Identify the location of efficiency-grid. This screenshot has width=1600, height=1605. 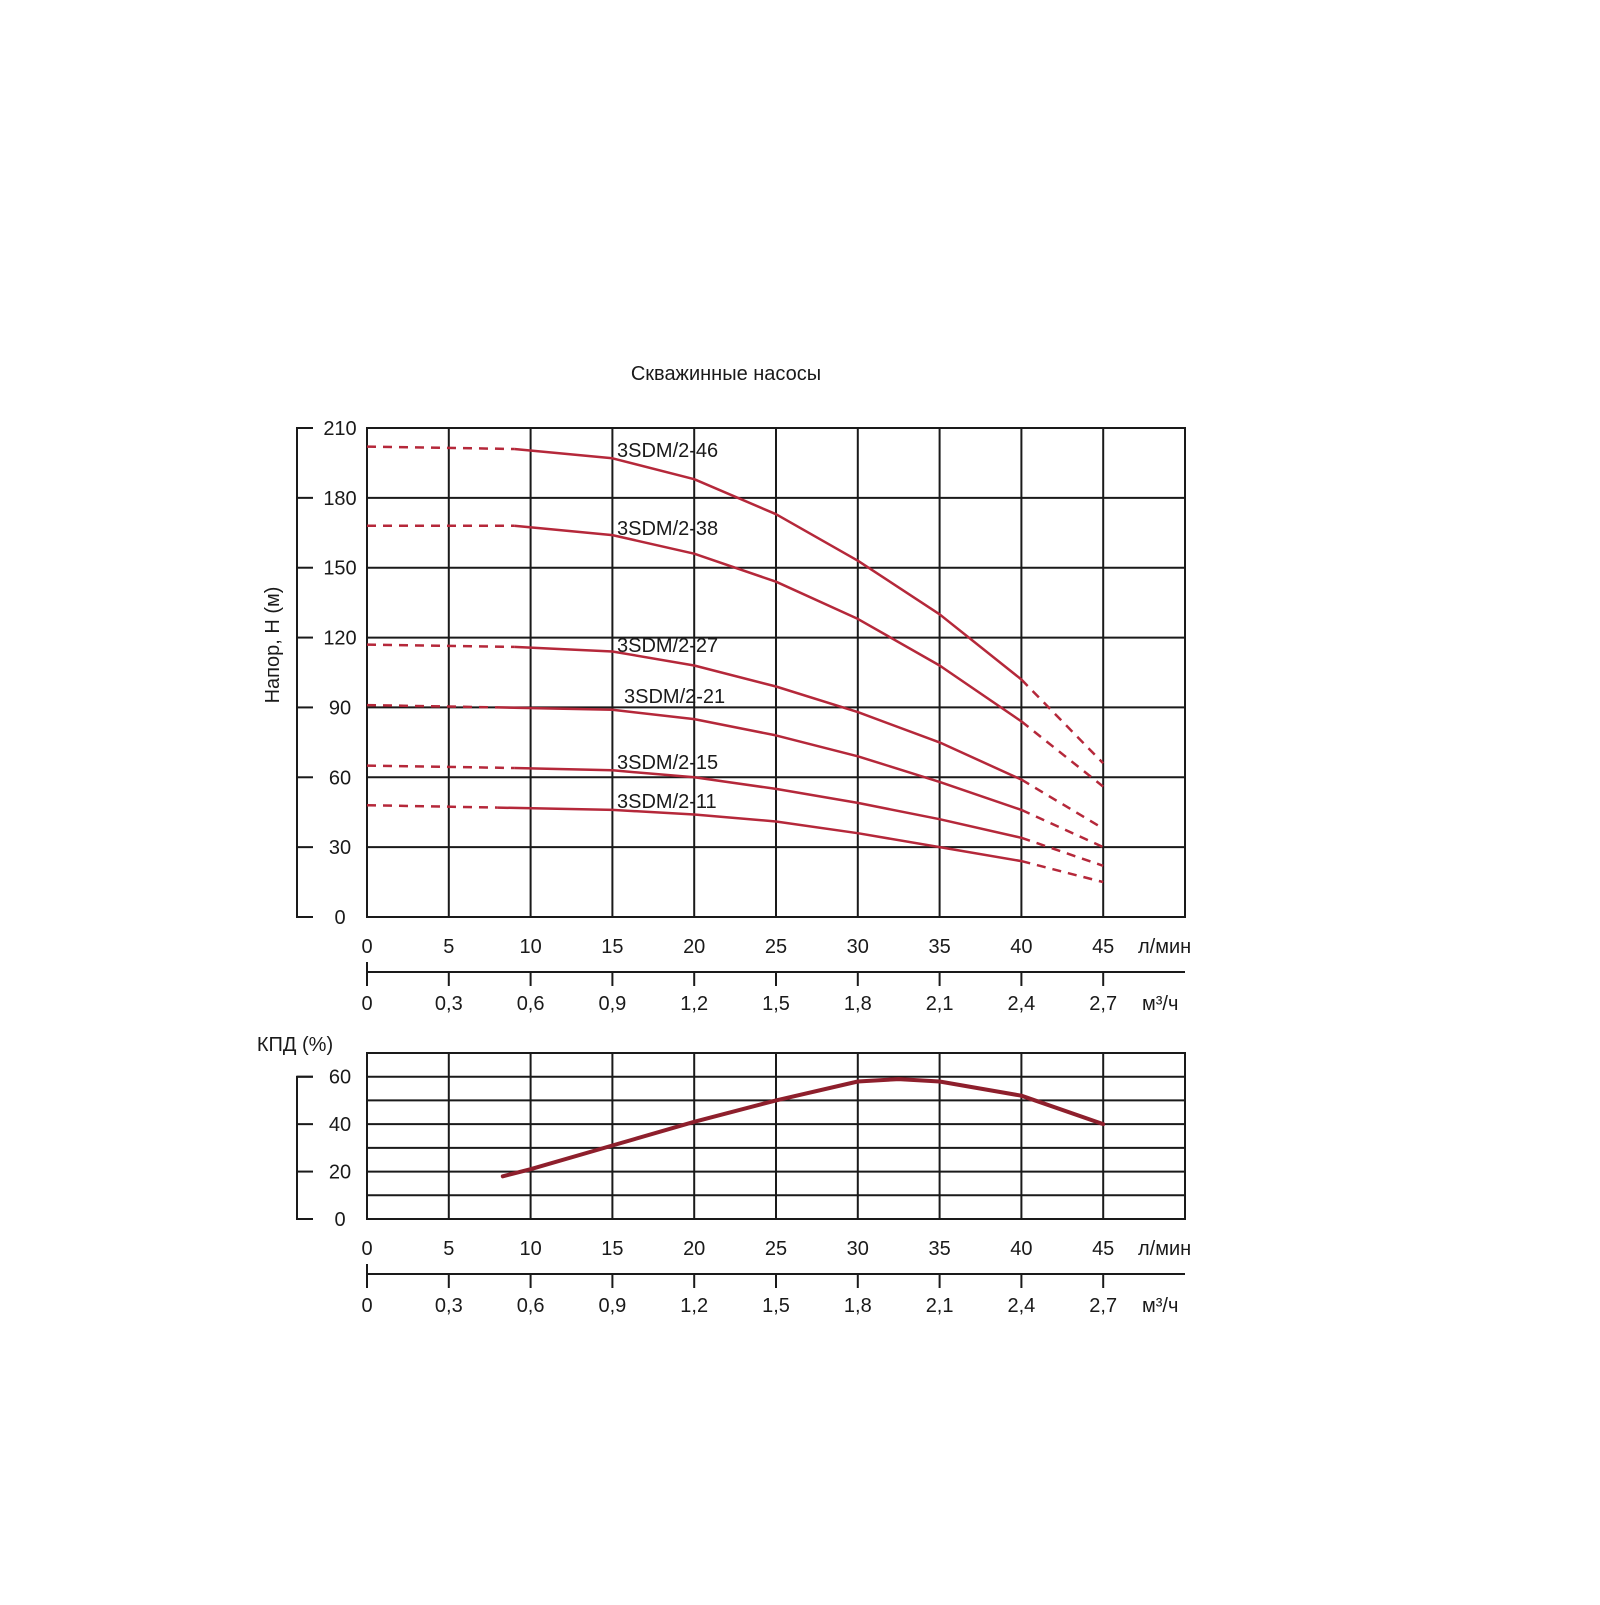
(776, 1136).